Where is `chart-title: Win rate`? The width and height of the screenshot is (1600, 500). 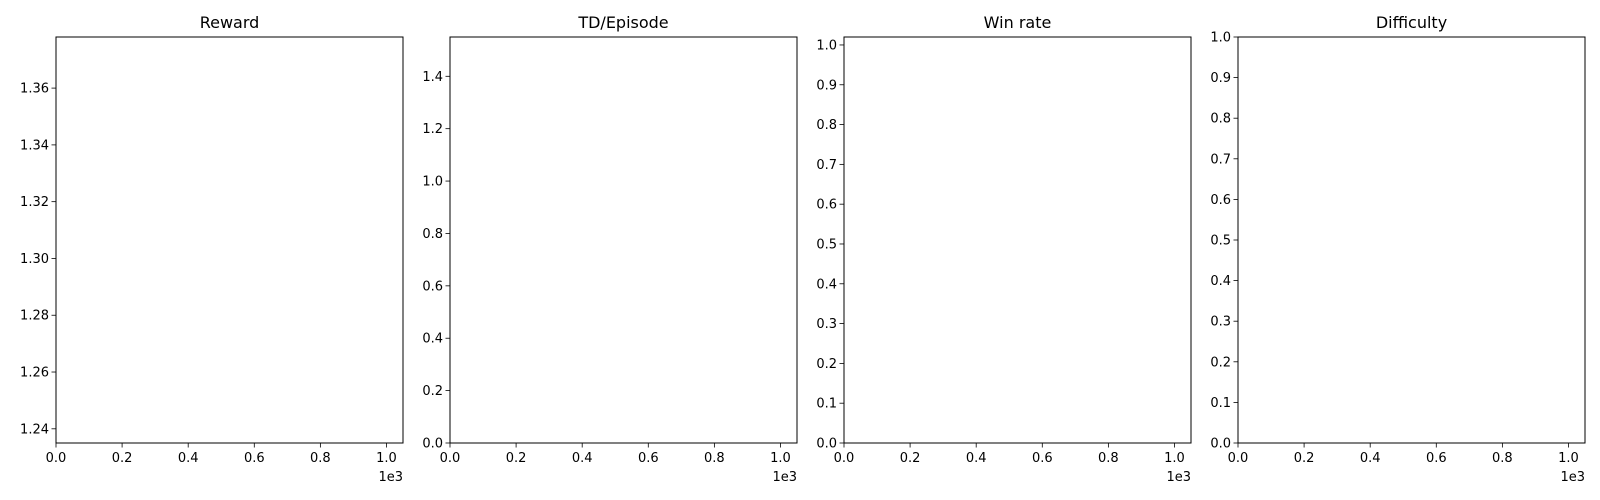
chart-title: Win rate is located at coordinates (1018, 22).